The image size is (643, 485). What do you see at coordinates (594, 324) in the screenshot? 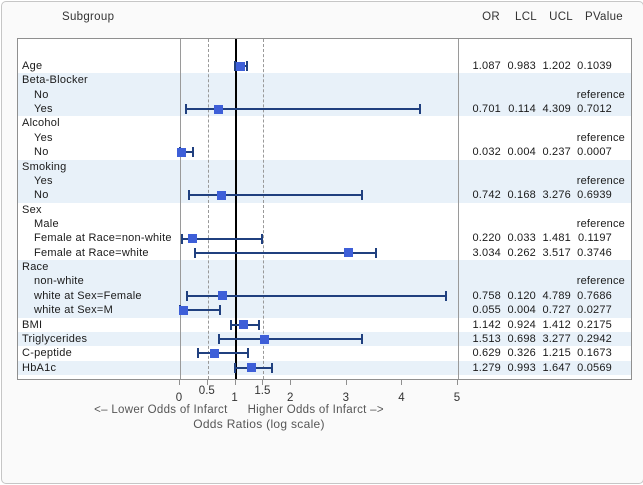
I see `stat-pvalue: 0.2175` at bounding box center [594, 324].